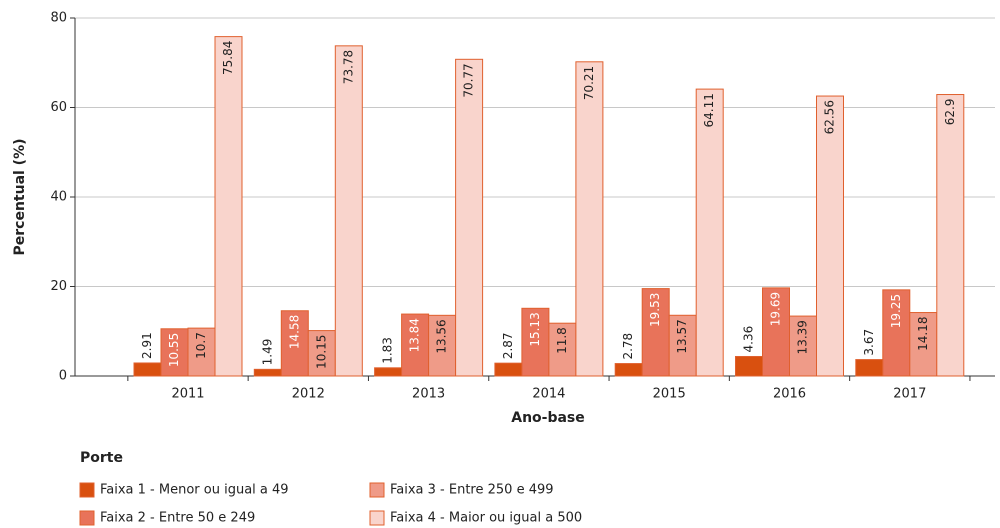 This screenshot has height=528, width=1000. Describe the element at coordinates (428, 394) in the screenshot. I see `x-tick-label: 2013` at that location.